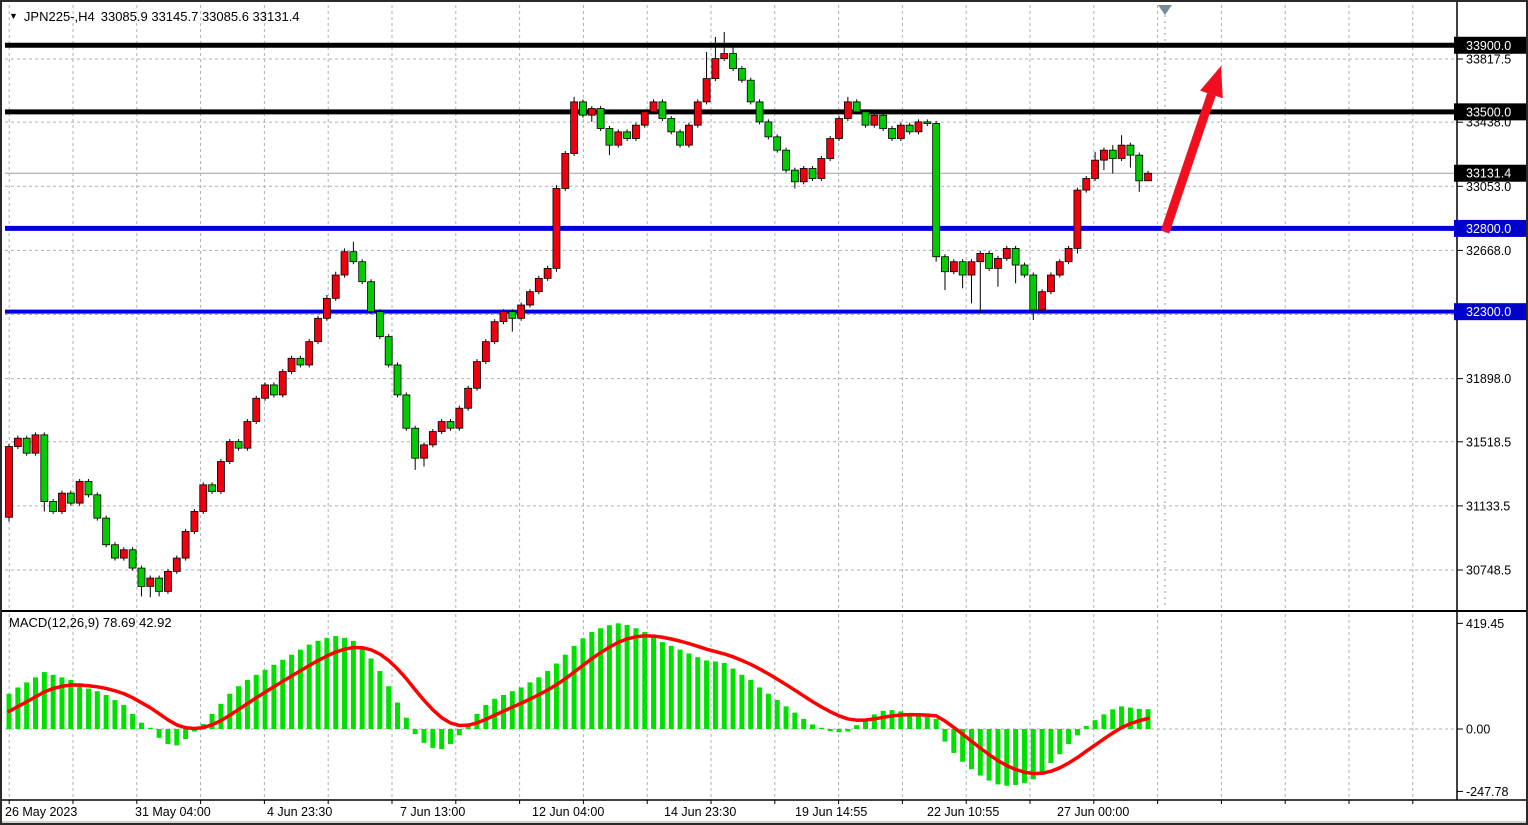 The image size is (1528, 825). Describe the element at coordinates (1487, 792) in the screenshot. I see `macd-scale-label: -247.78` at that location.